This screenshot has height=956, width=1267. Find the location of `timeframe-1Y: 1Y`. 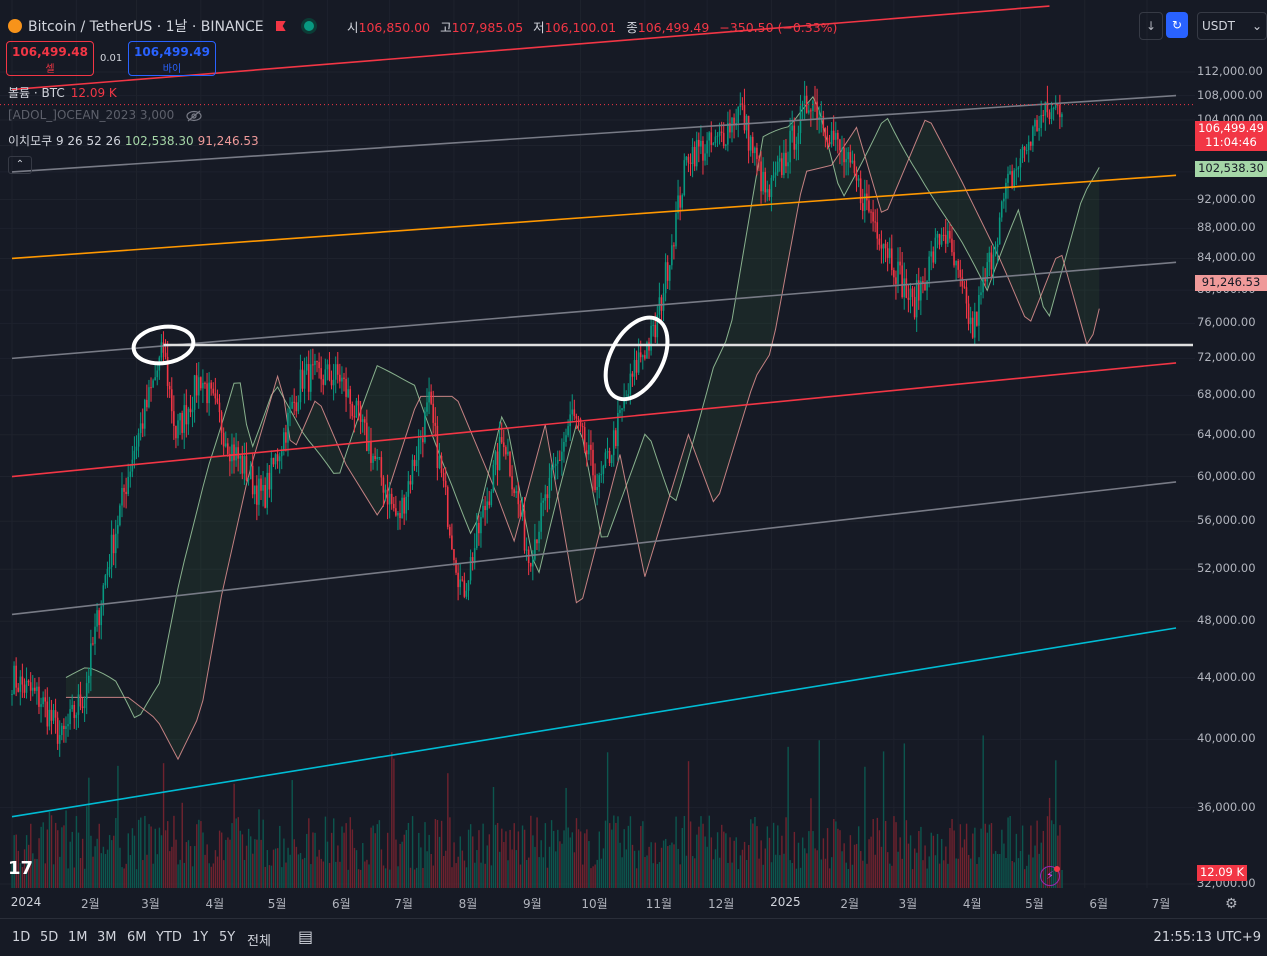

timeframe-1Y: 1Y is located at coordinates (200, 937).